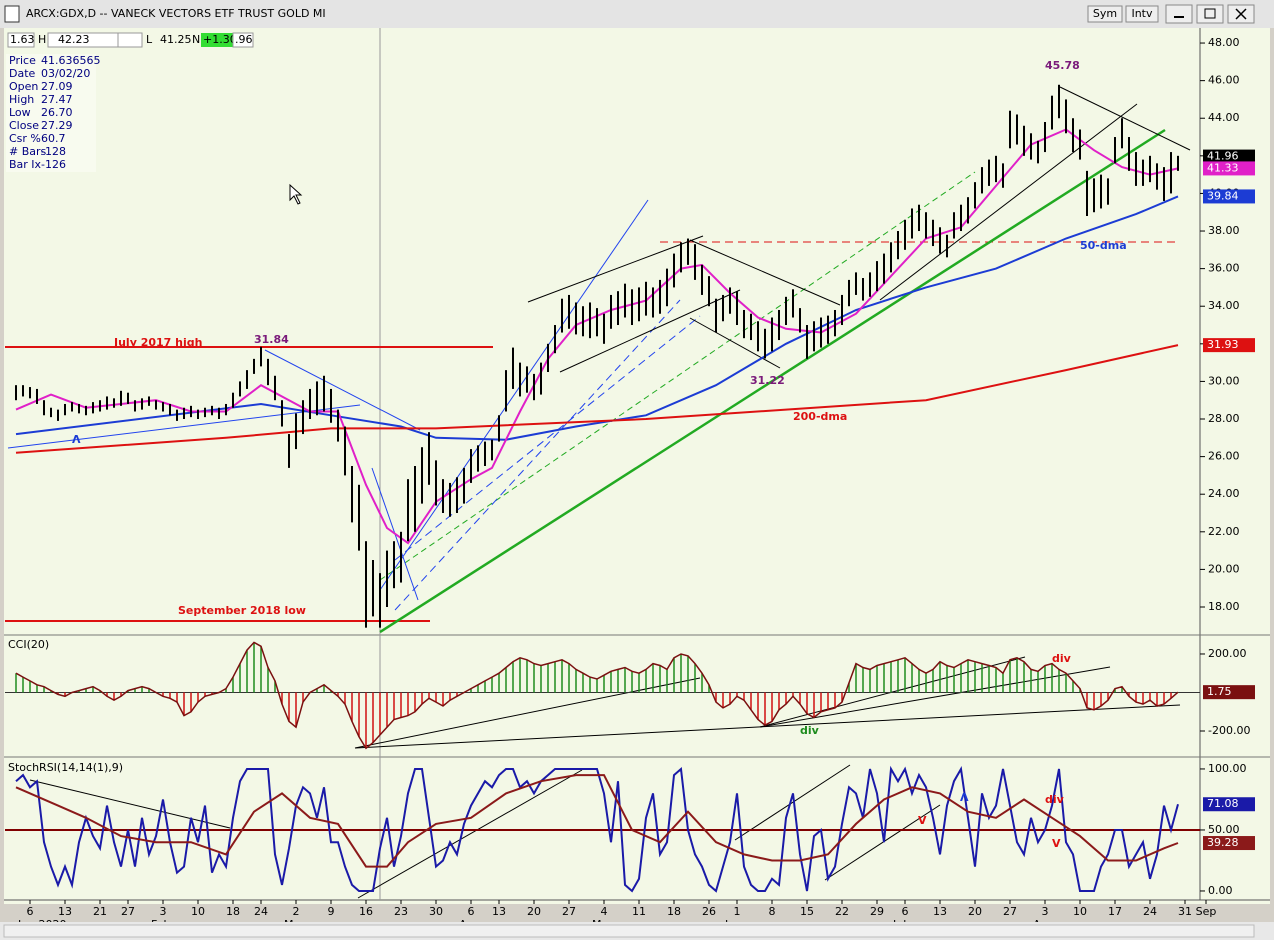  Describe the element at coordinates (271, 339) in the screenshot. I see `price-label: 31.84` at that location.